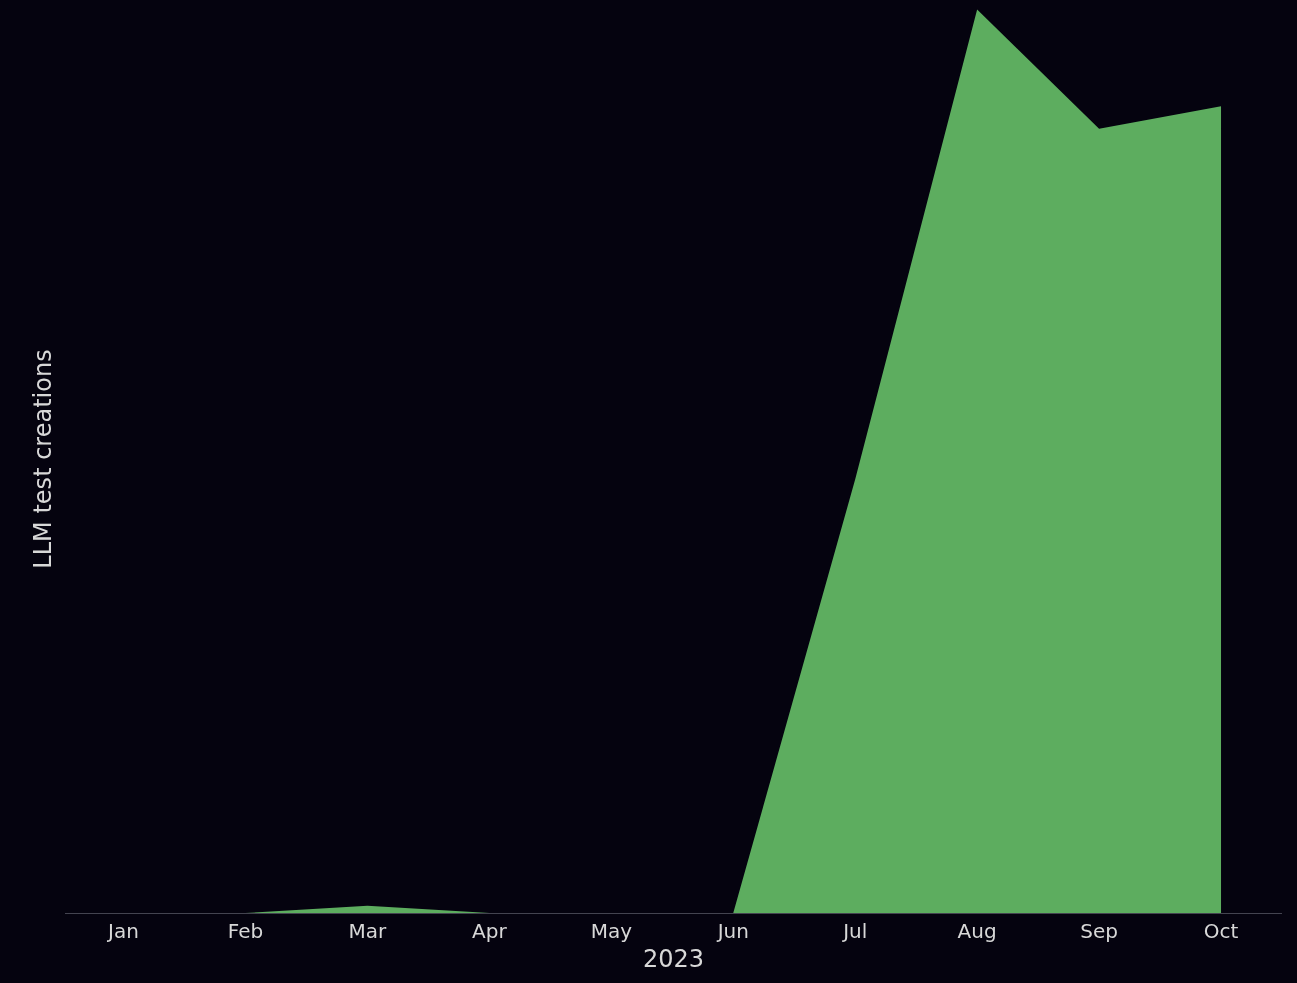 The width and height of the screenshot is (1297, 983). I want to click on x-tick-label: Jul, so click(854, 931).